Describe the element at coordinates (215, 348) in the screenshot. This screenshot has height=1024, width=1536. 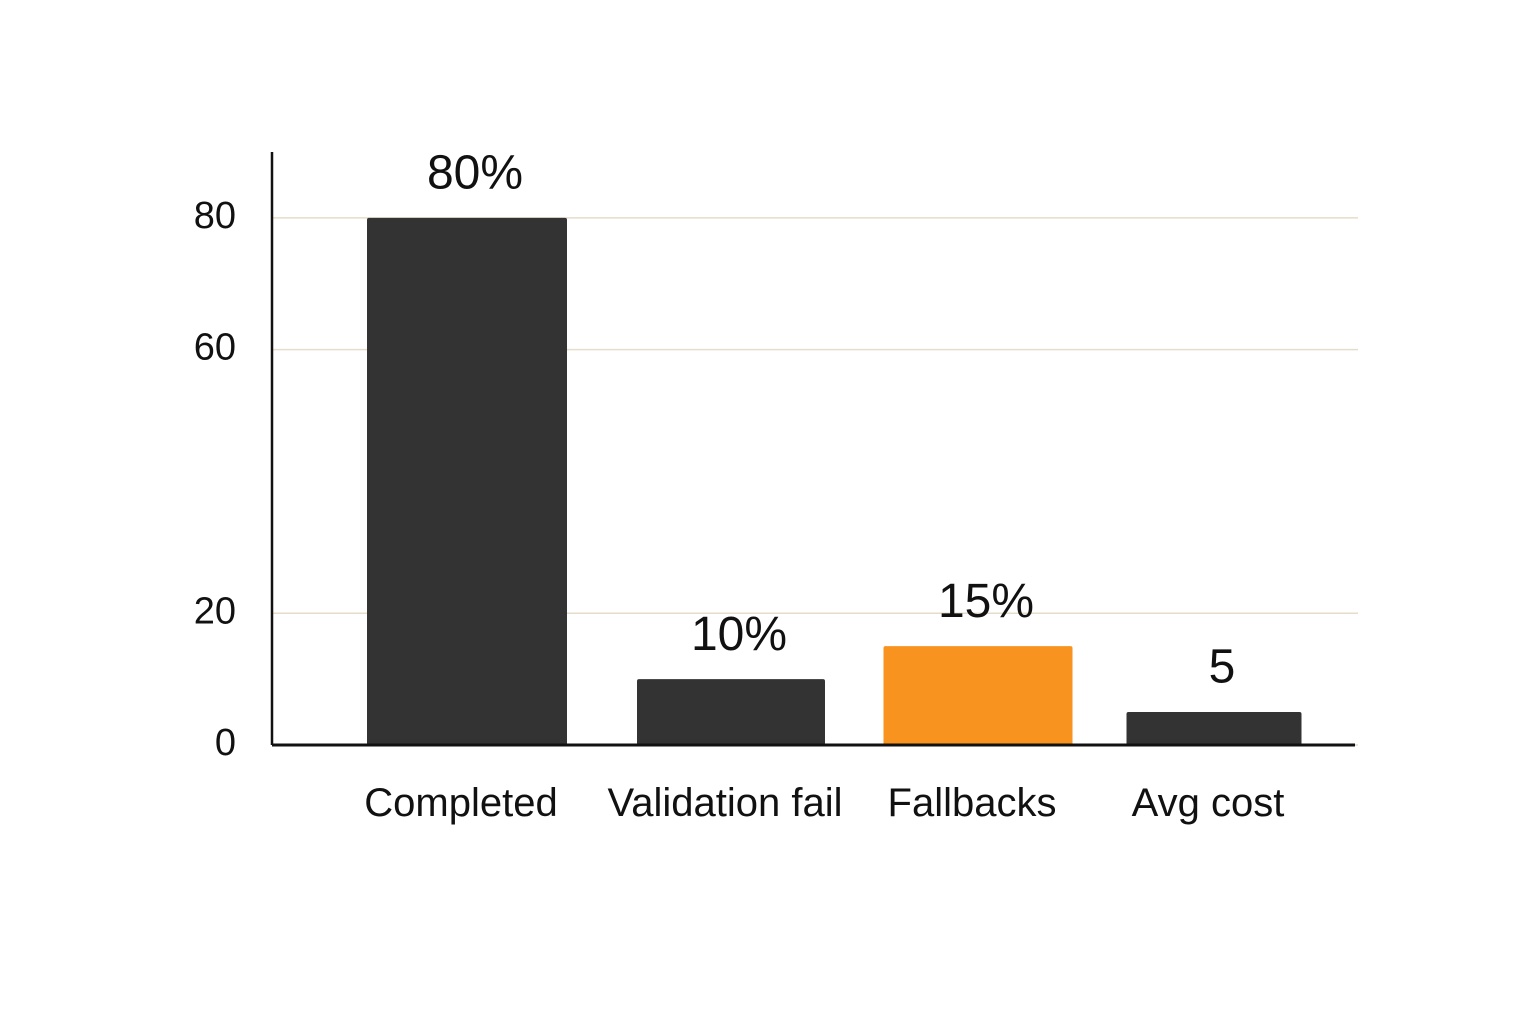
I see `y-tick-label: 60` at that location.